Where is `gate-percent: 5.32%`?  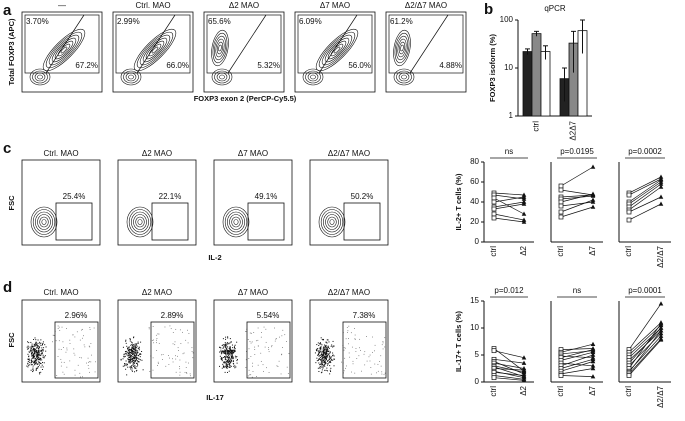
gate-percent: 5.32% is located at coordinates (268, 65).